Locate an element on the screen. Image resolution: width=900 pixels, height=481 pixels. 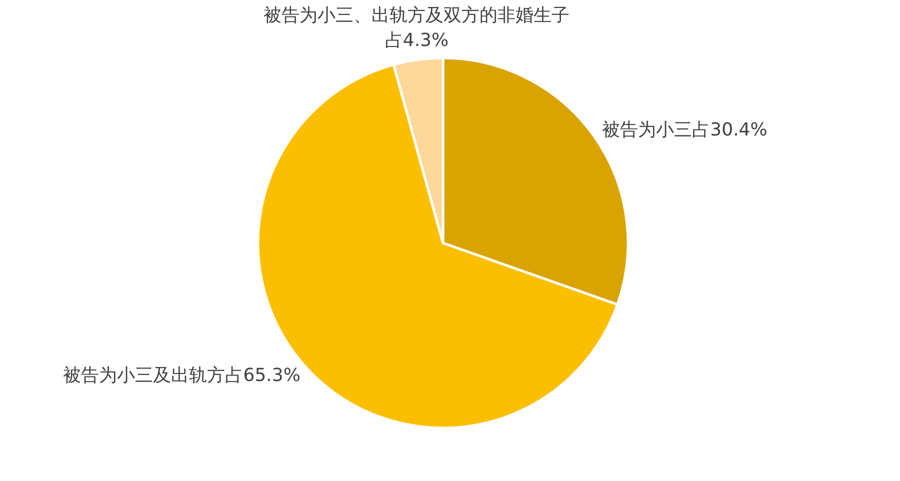
slice-label: 被告为小三、出轨方及双方的非婚生子占4.3% is located at coordinates (417, 27).